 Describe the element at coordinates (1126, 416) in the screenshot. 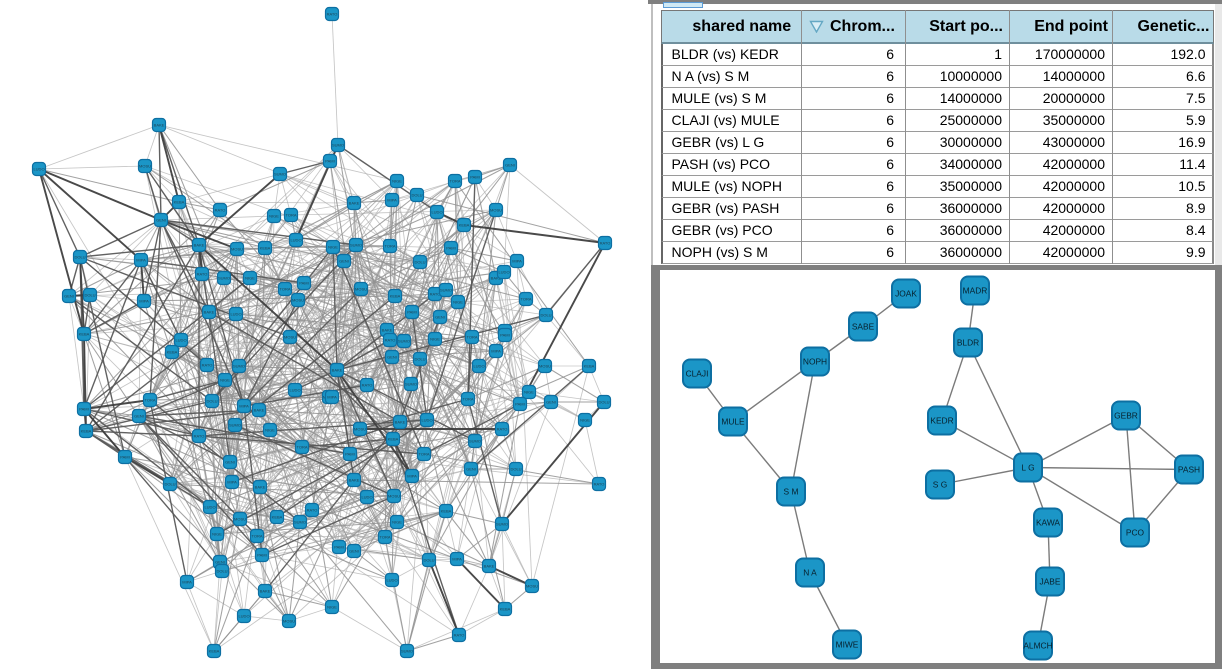

I see `svg-text: GEBR` at that location.